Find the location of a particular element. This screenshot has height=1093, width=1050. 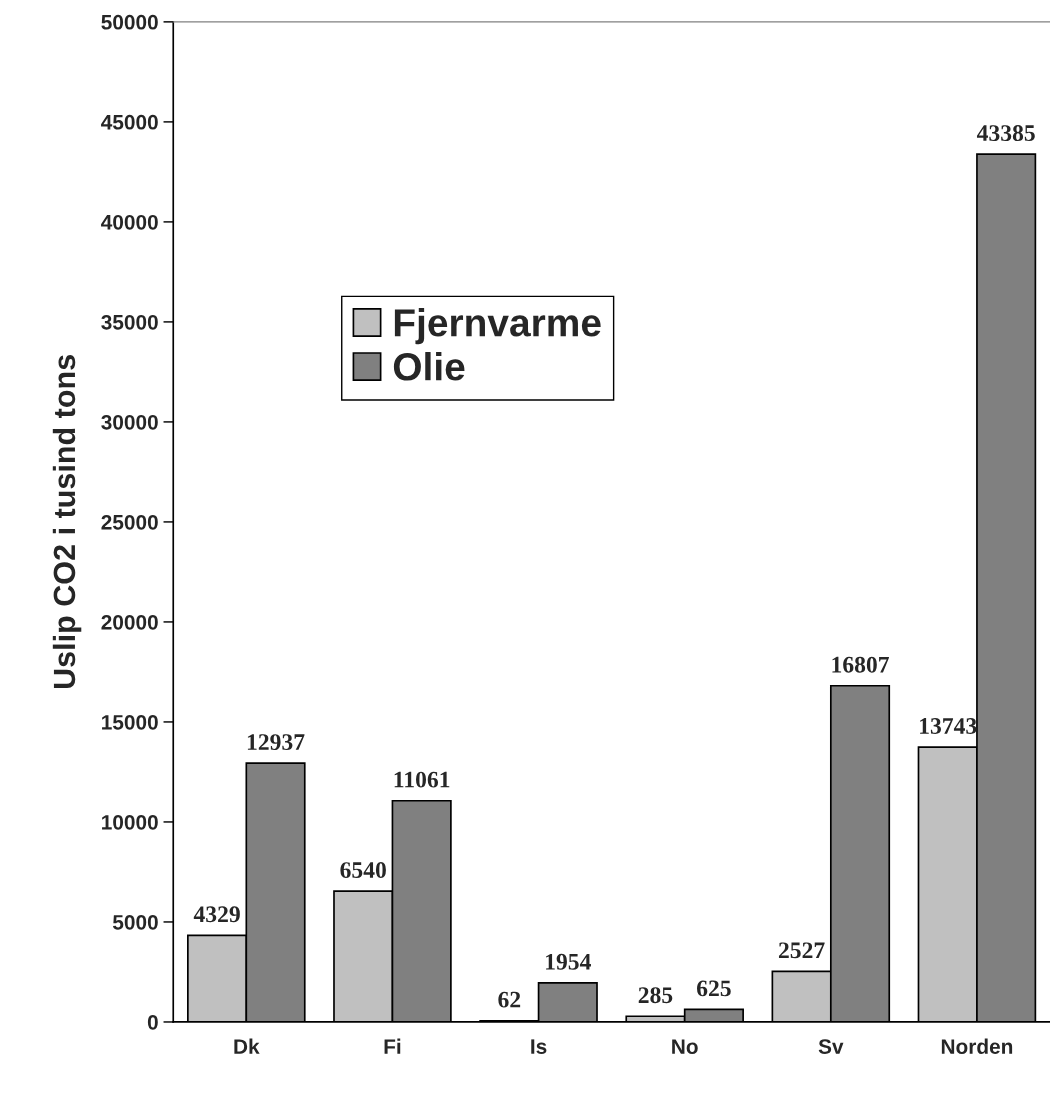

data-label: 2527 is located at coordinates (801, 950).